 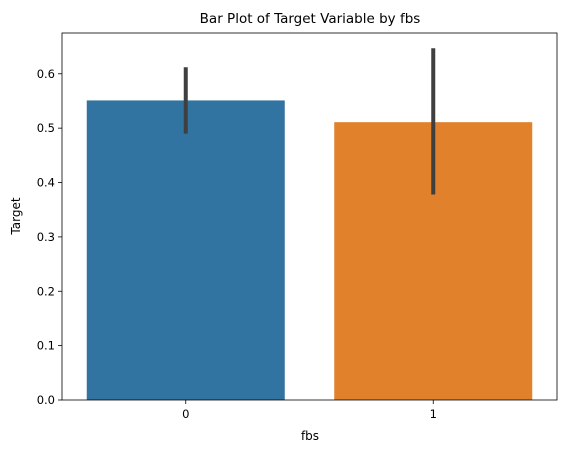 I want to click on y-tick-label: 0.5, so click(x=46, y=128).